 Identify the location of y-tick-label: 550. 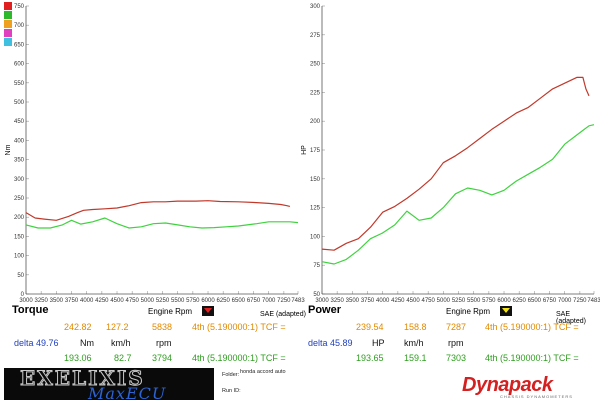
(19, 84).